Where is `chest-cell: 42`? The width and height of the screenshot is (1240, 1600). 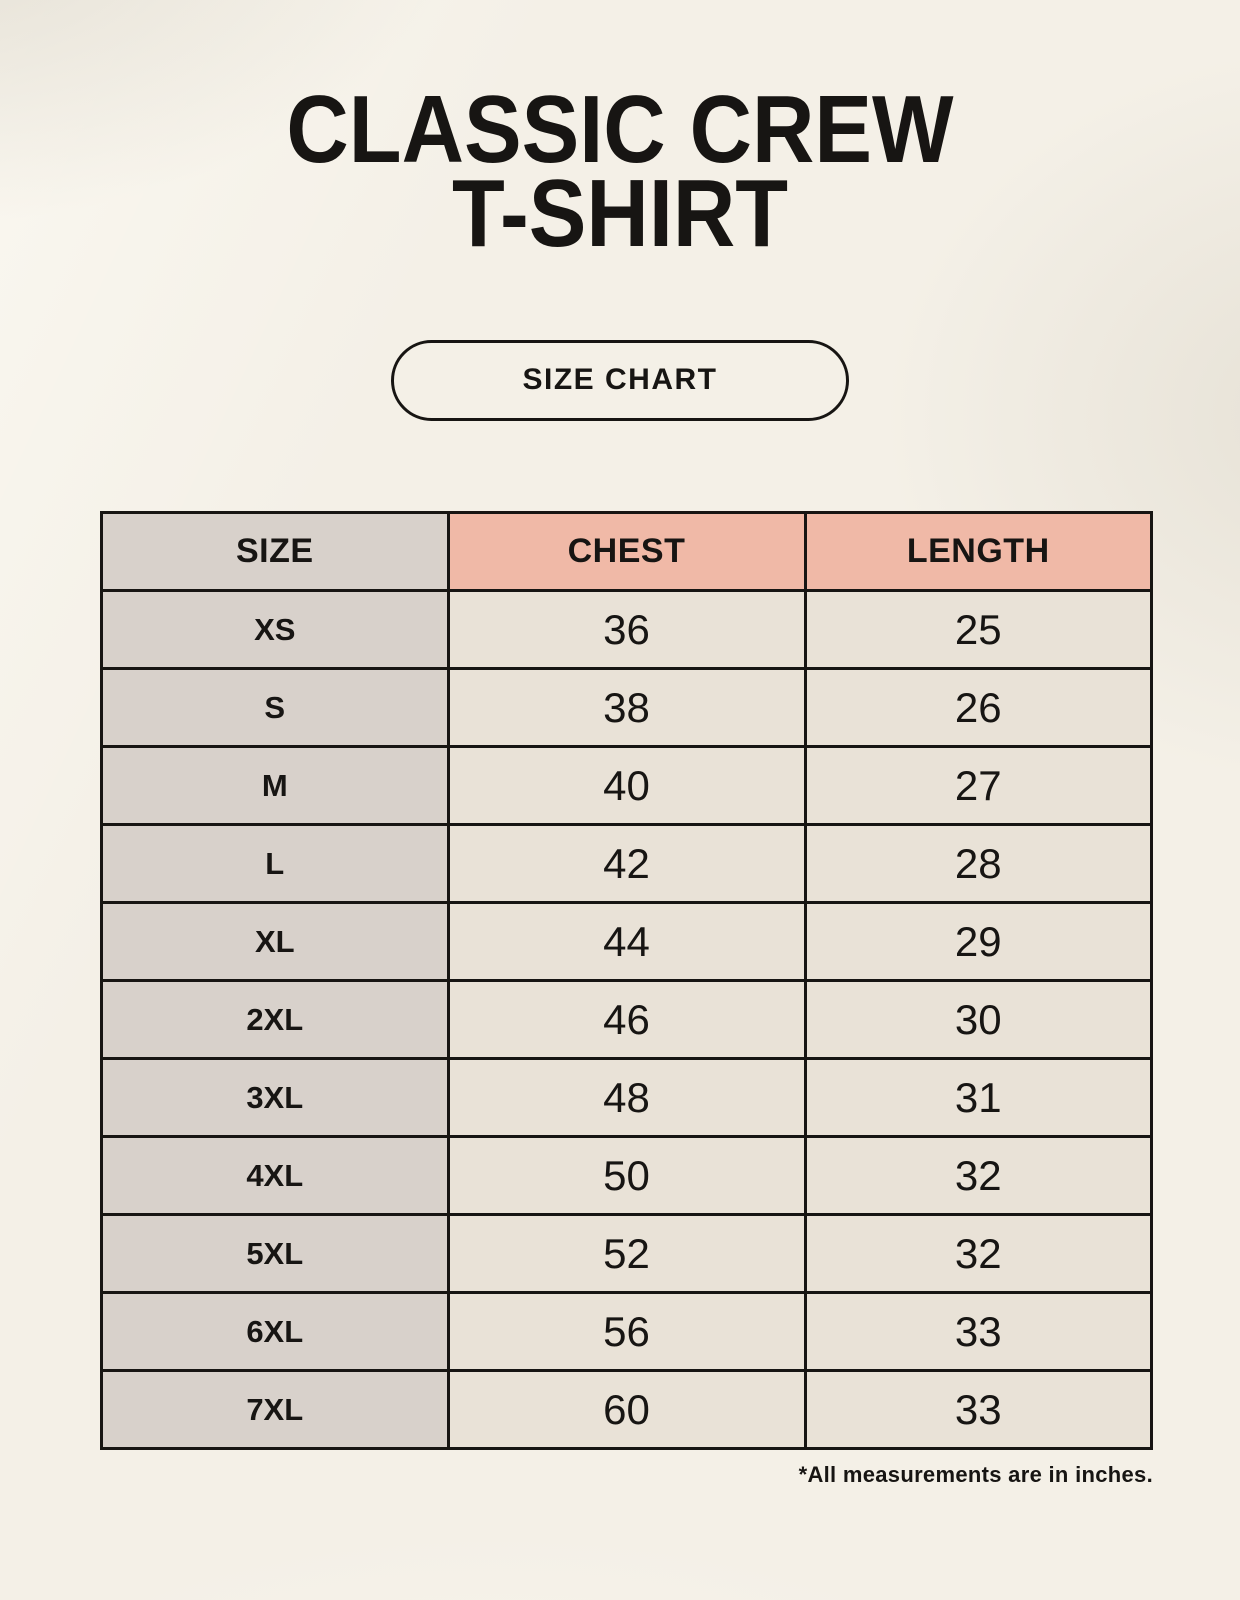
chest-cell: 42 is located at coordinates (626, 863).